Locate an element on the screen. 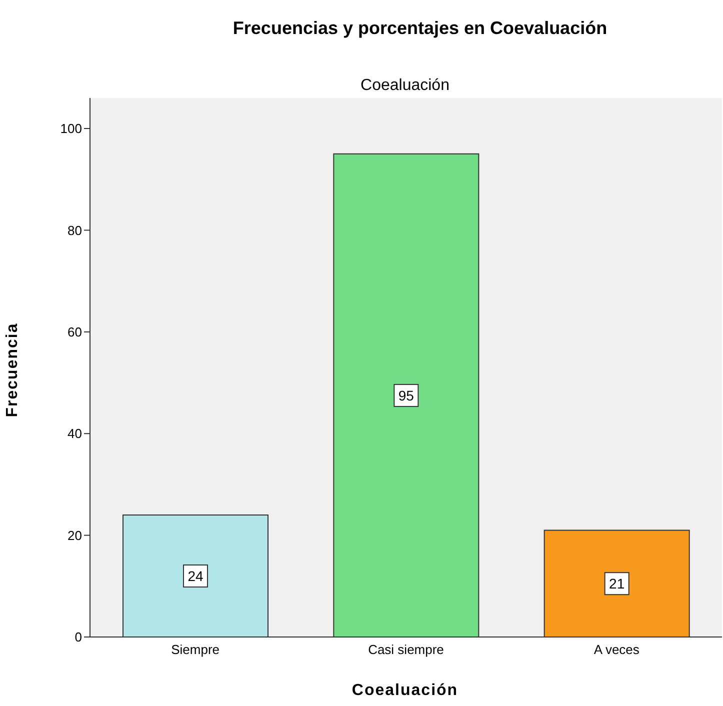 This screenshot has width=723, height=706. y-axis-title: Frecuencia is located at coordinates (13, 370).